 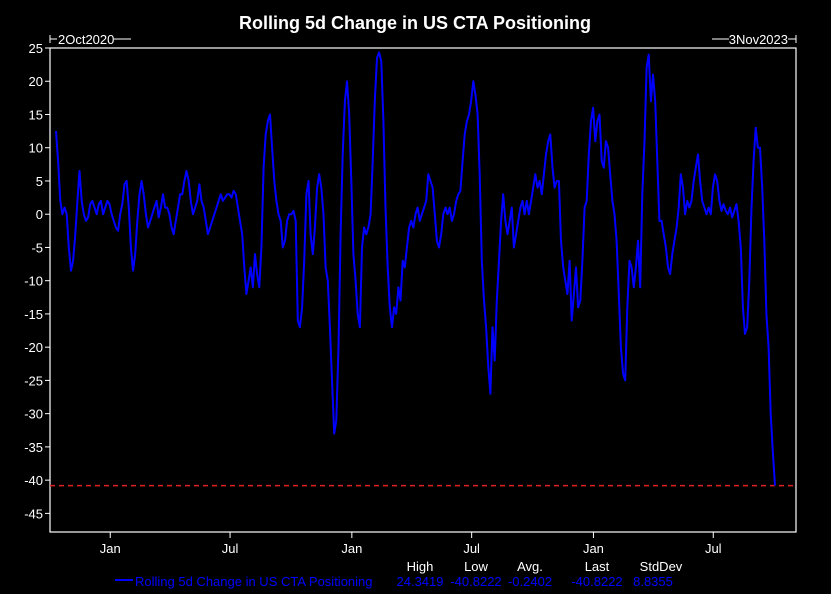 What do you see at coordinates (36, 114) in the screenshot?
I see `y-tick-label: 15` at bounding box center [36, 114].